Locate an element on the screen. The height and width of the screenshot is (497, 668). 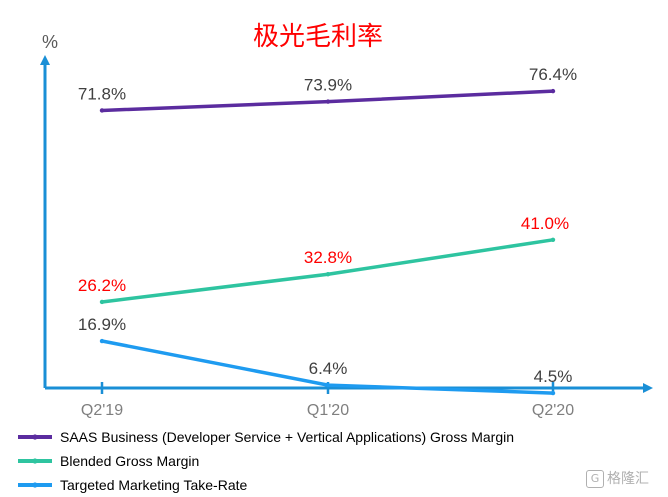
watermark-text: 格隆汇 is located at coordinates (628, 479).